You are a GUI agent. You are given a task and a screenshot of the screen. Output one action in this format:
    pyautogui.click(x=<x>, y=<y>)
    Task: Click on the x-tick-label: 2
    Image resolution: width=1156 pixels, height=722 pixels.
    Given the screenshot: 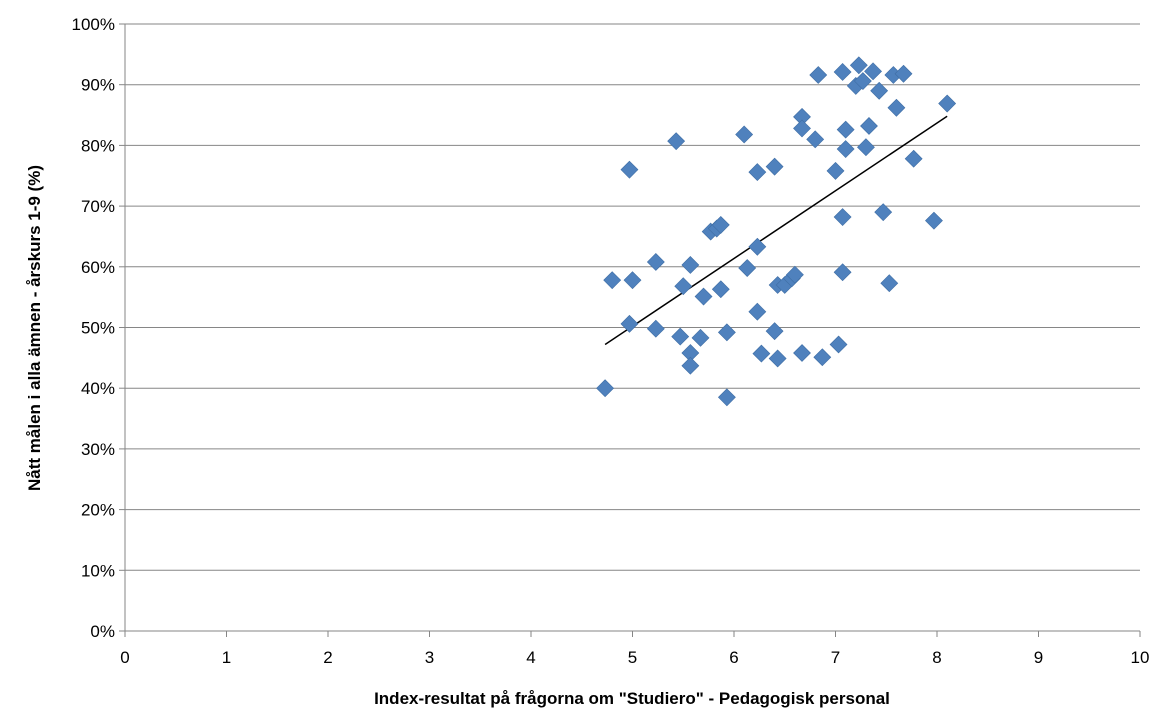 What is the action you would take?
    pyautogui.click(x=327, y=657)
    